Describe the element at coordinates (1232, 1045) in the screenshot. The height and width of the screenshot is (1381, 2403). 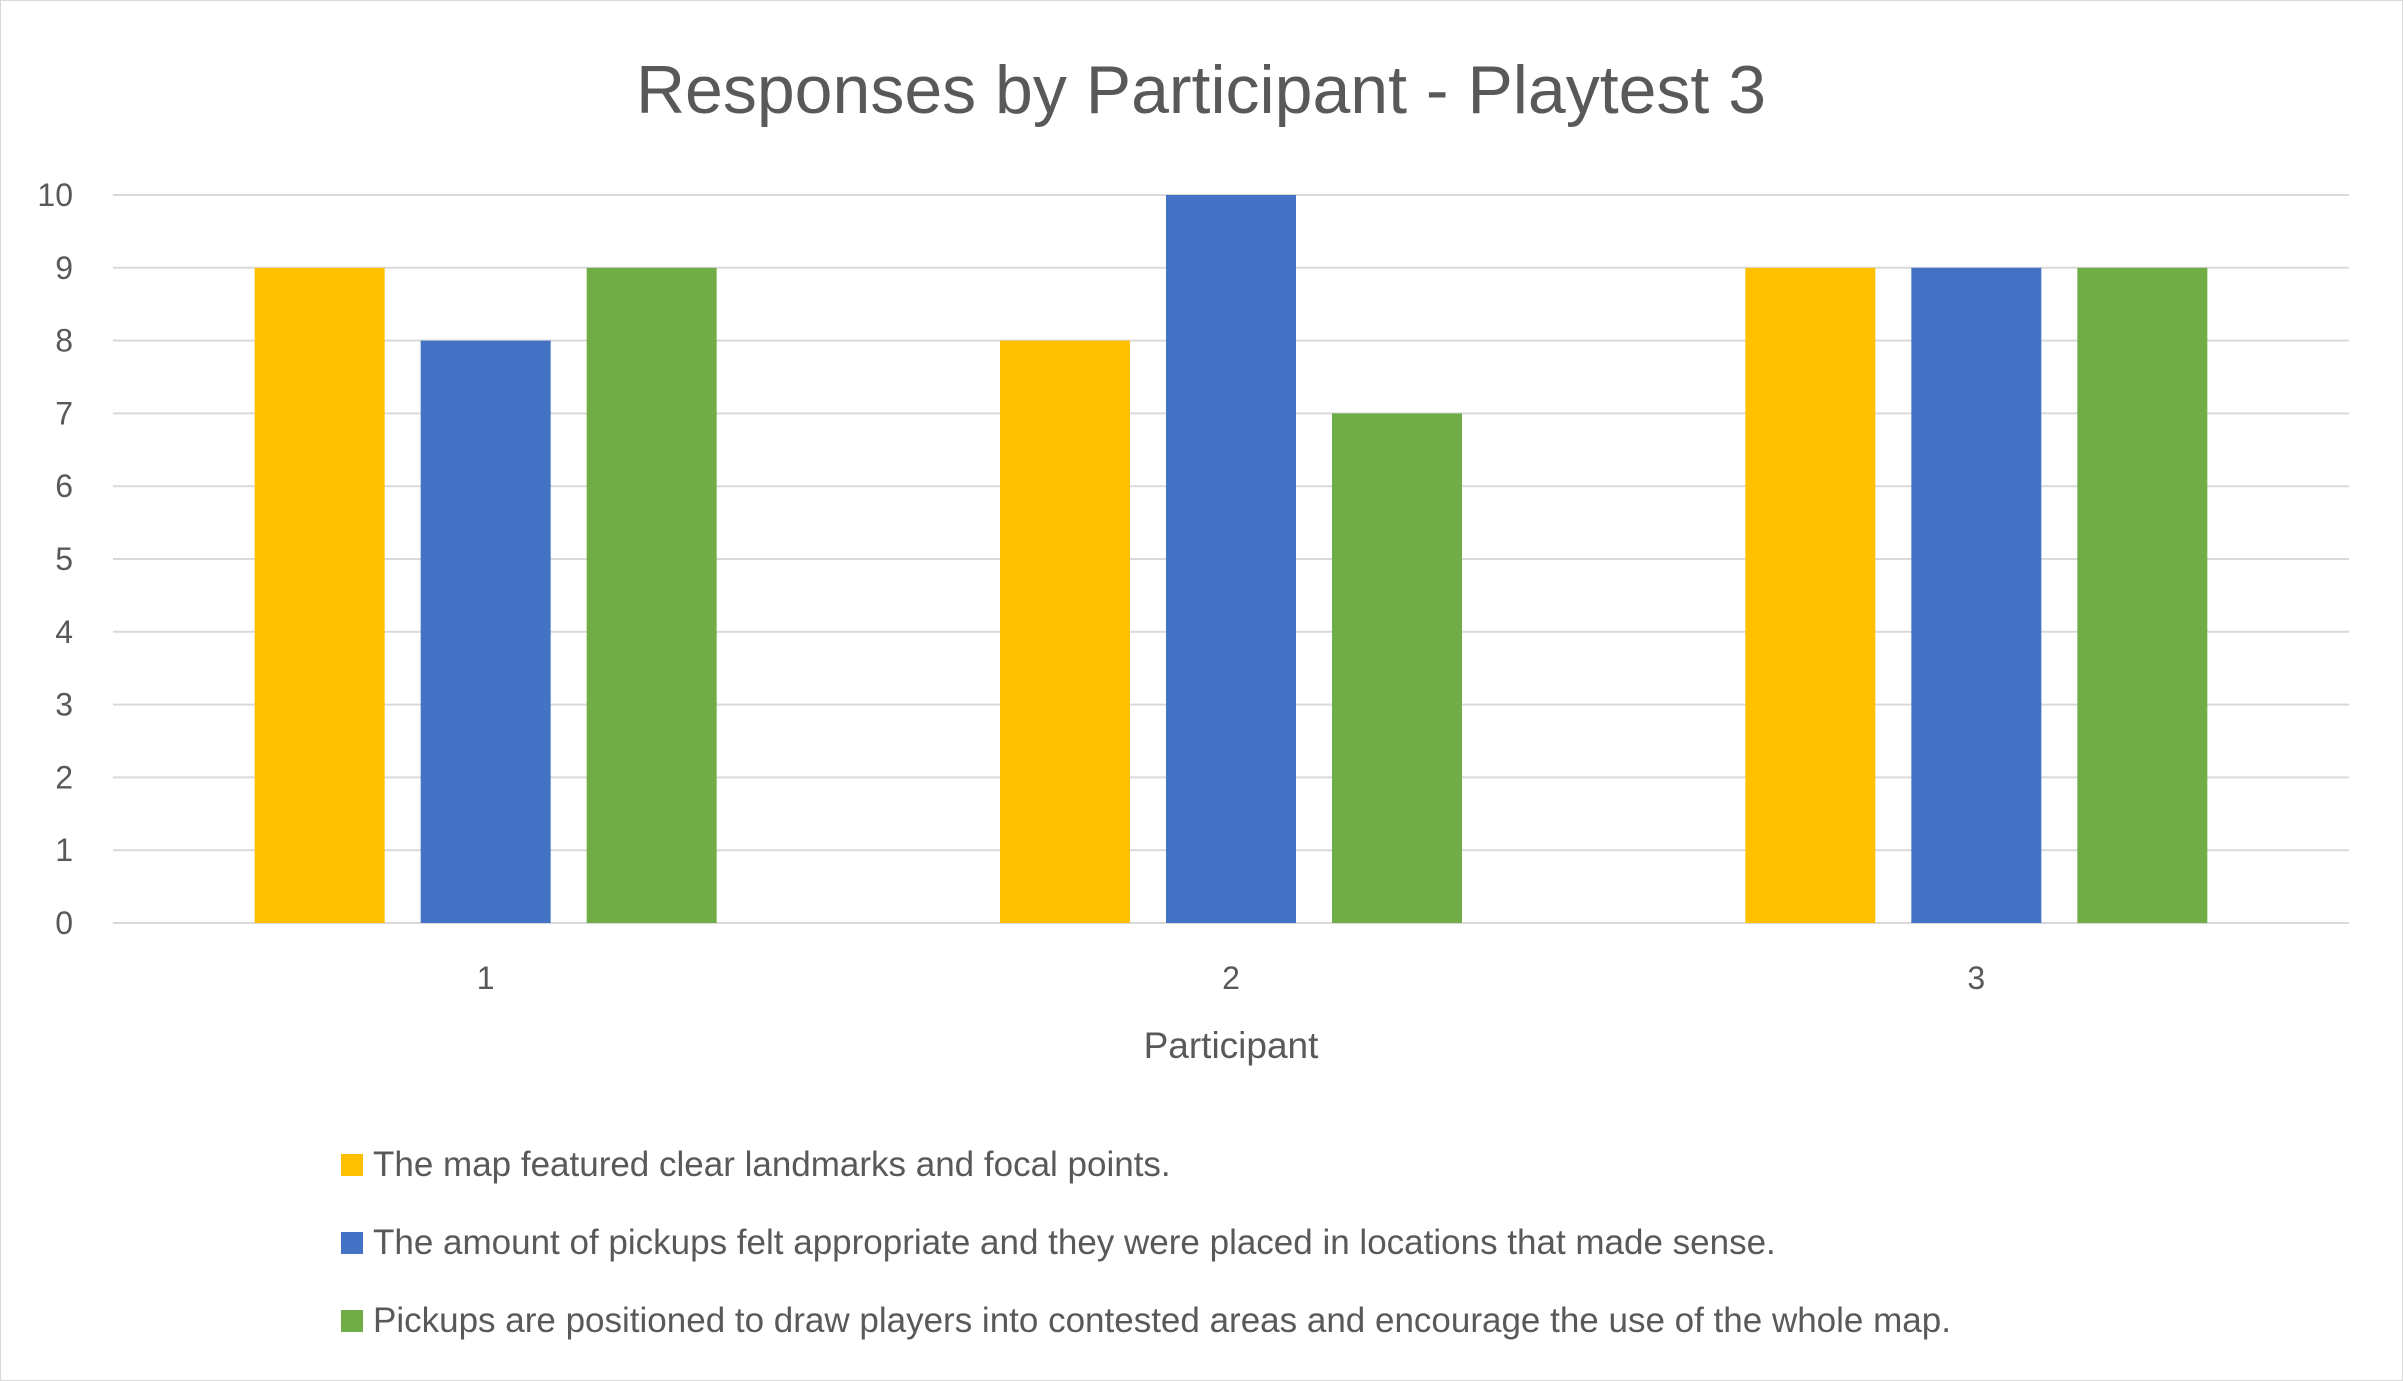
I see `x-axis-label: Participant` at that location.